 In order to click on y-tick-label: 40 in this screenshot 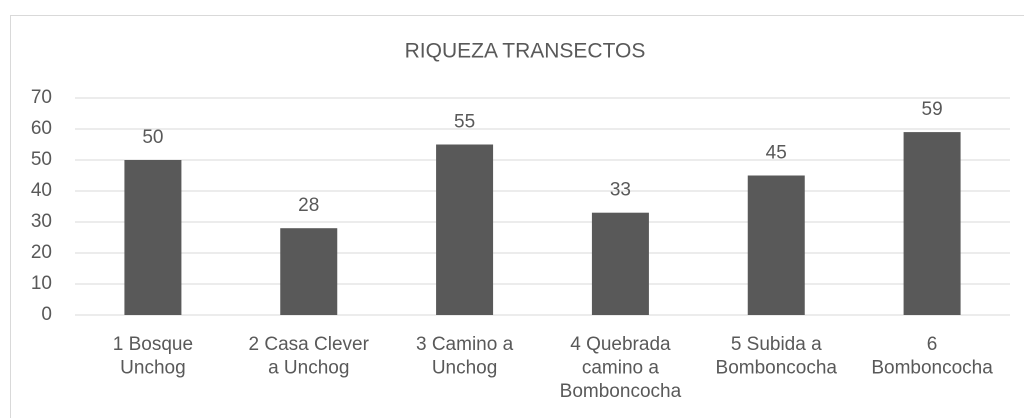, I will do `click(41, 190)`.